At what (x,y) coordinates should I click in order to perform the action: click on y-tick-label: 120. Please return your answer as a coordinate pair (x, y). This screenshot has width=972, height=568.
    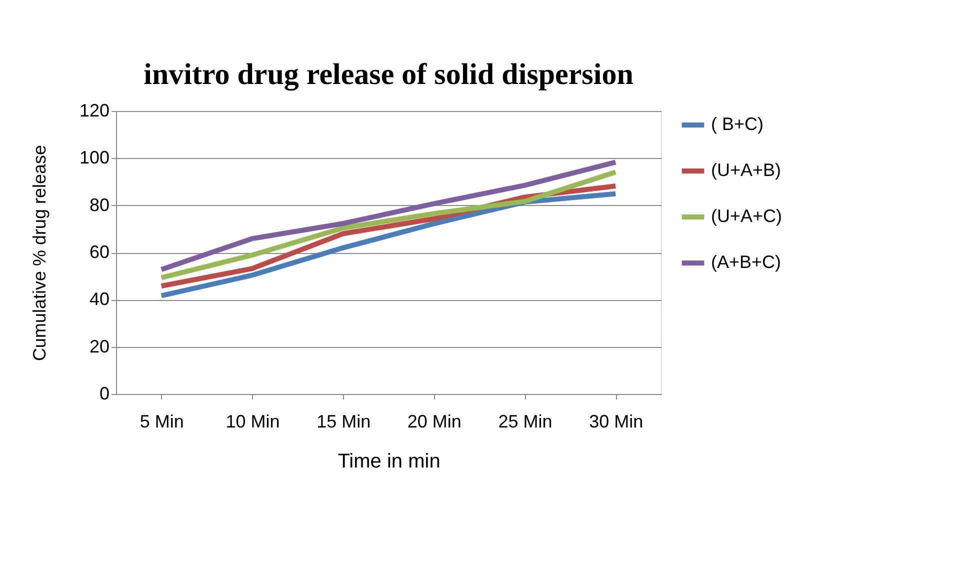
    Looking at the image, I should click on (94, 110).